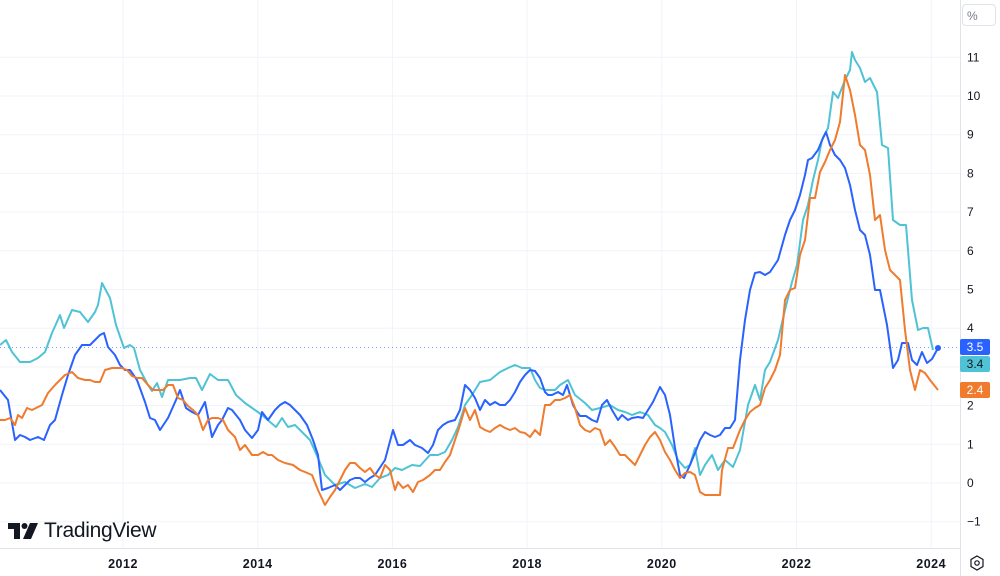  I want to click on x-axis-ticks: 2012 2014 2016 2018 2020 2022 2024, so click(527, 564).